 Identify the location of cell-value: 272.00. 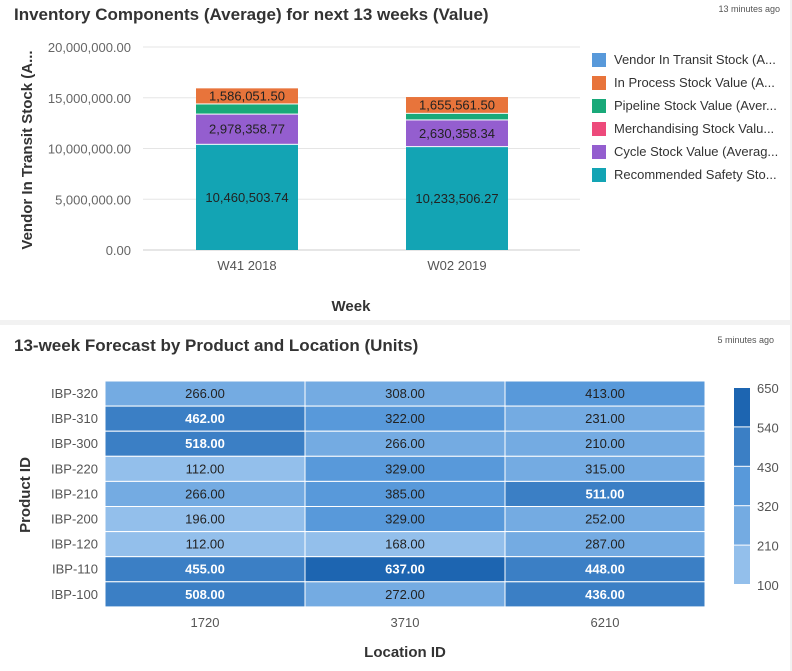
(405, 594).